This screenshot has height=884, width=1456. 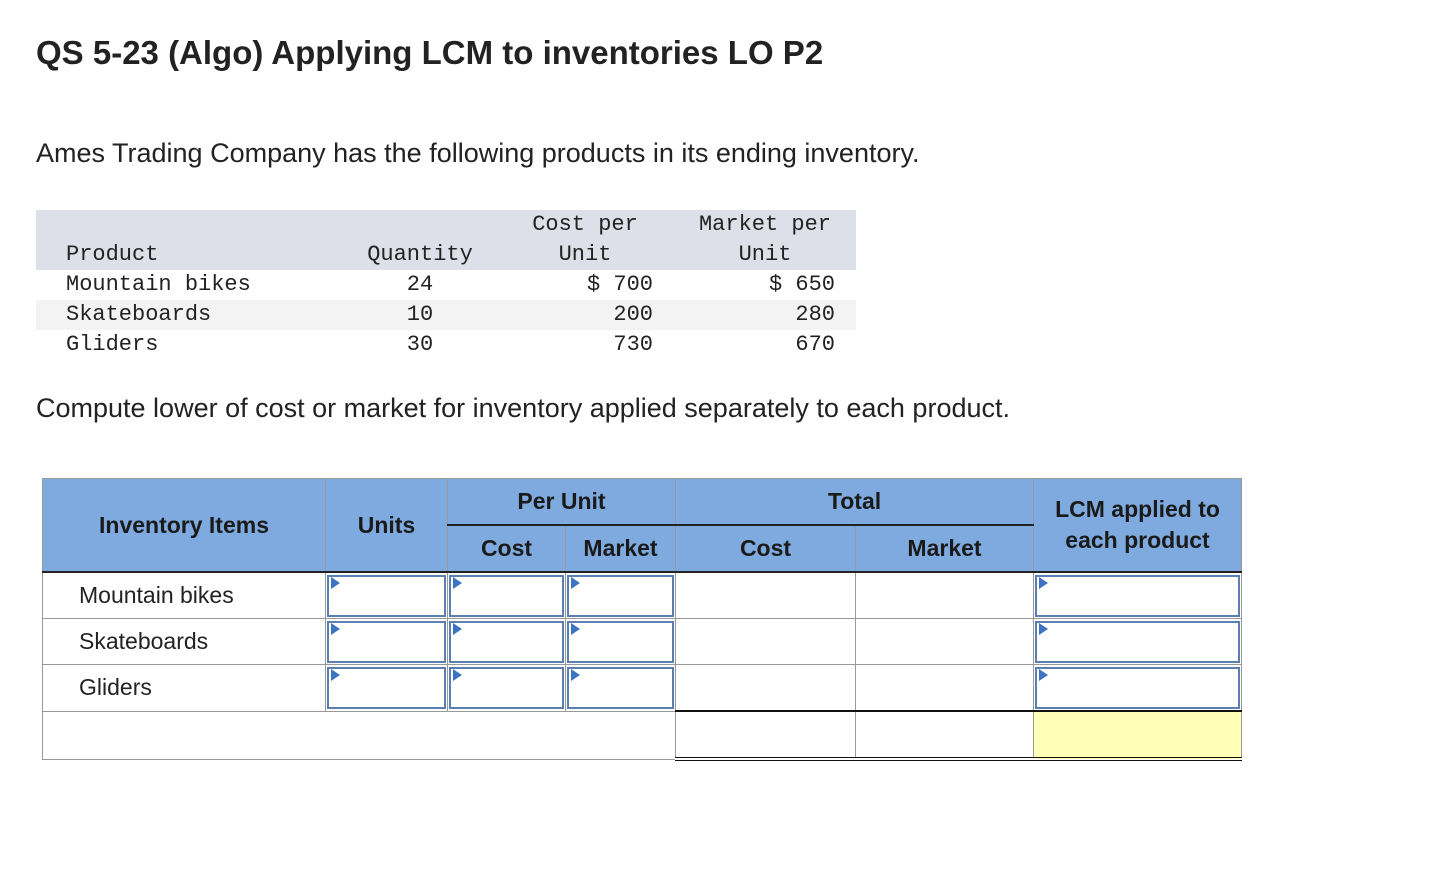 I want to click on row: Mountain bikes, so click(x=642, y=595).